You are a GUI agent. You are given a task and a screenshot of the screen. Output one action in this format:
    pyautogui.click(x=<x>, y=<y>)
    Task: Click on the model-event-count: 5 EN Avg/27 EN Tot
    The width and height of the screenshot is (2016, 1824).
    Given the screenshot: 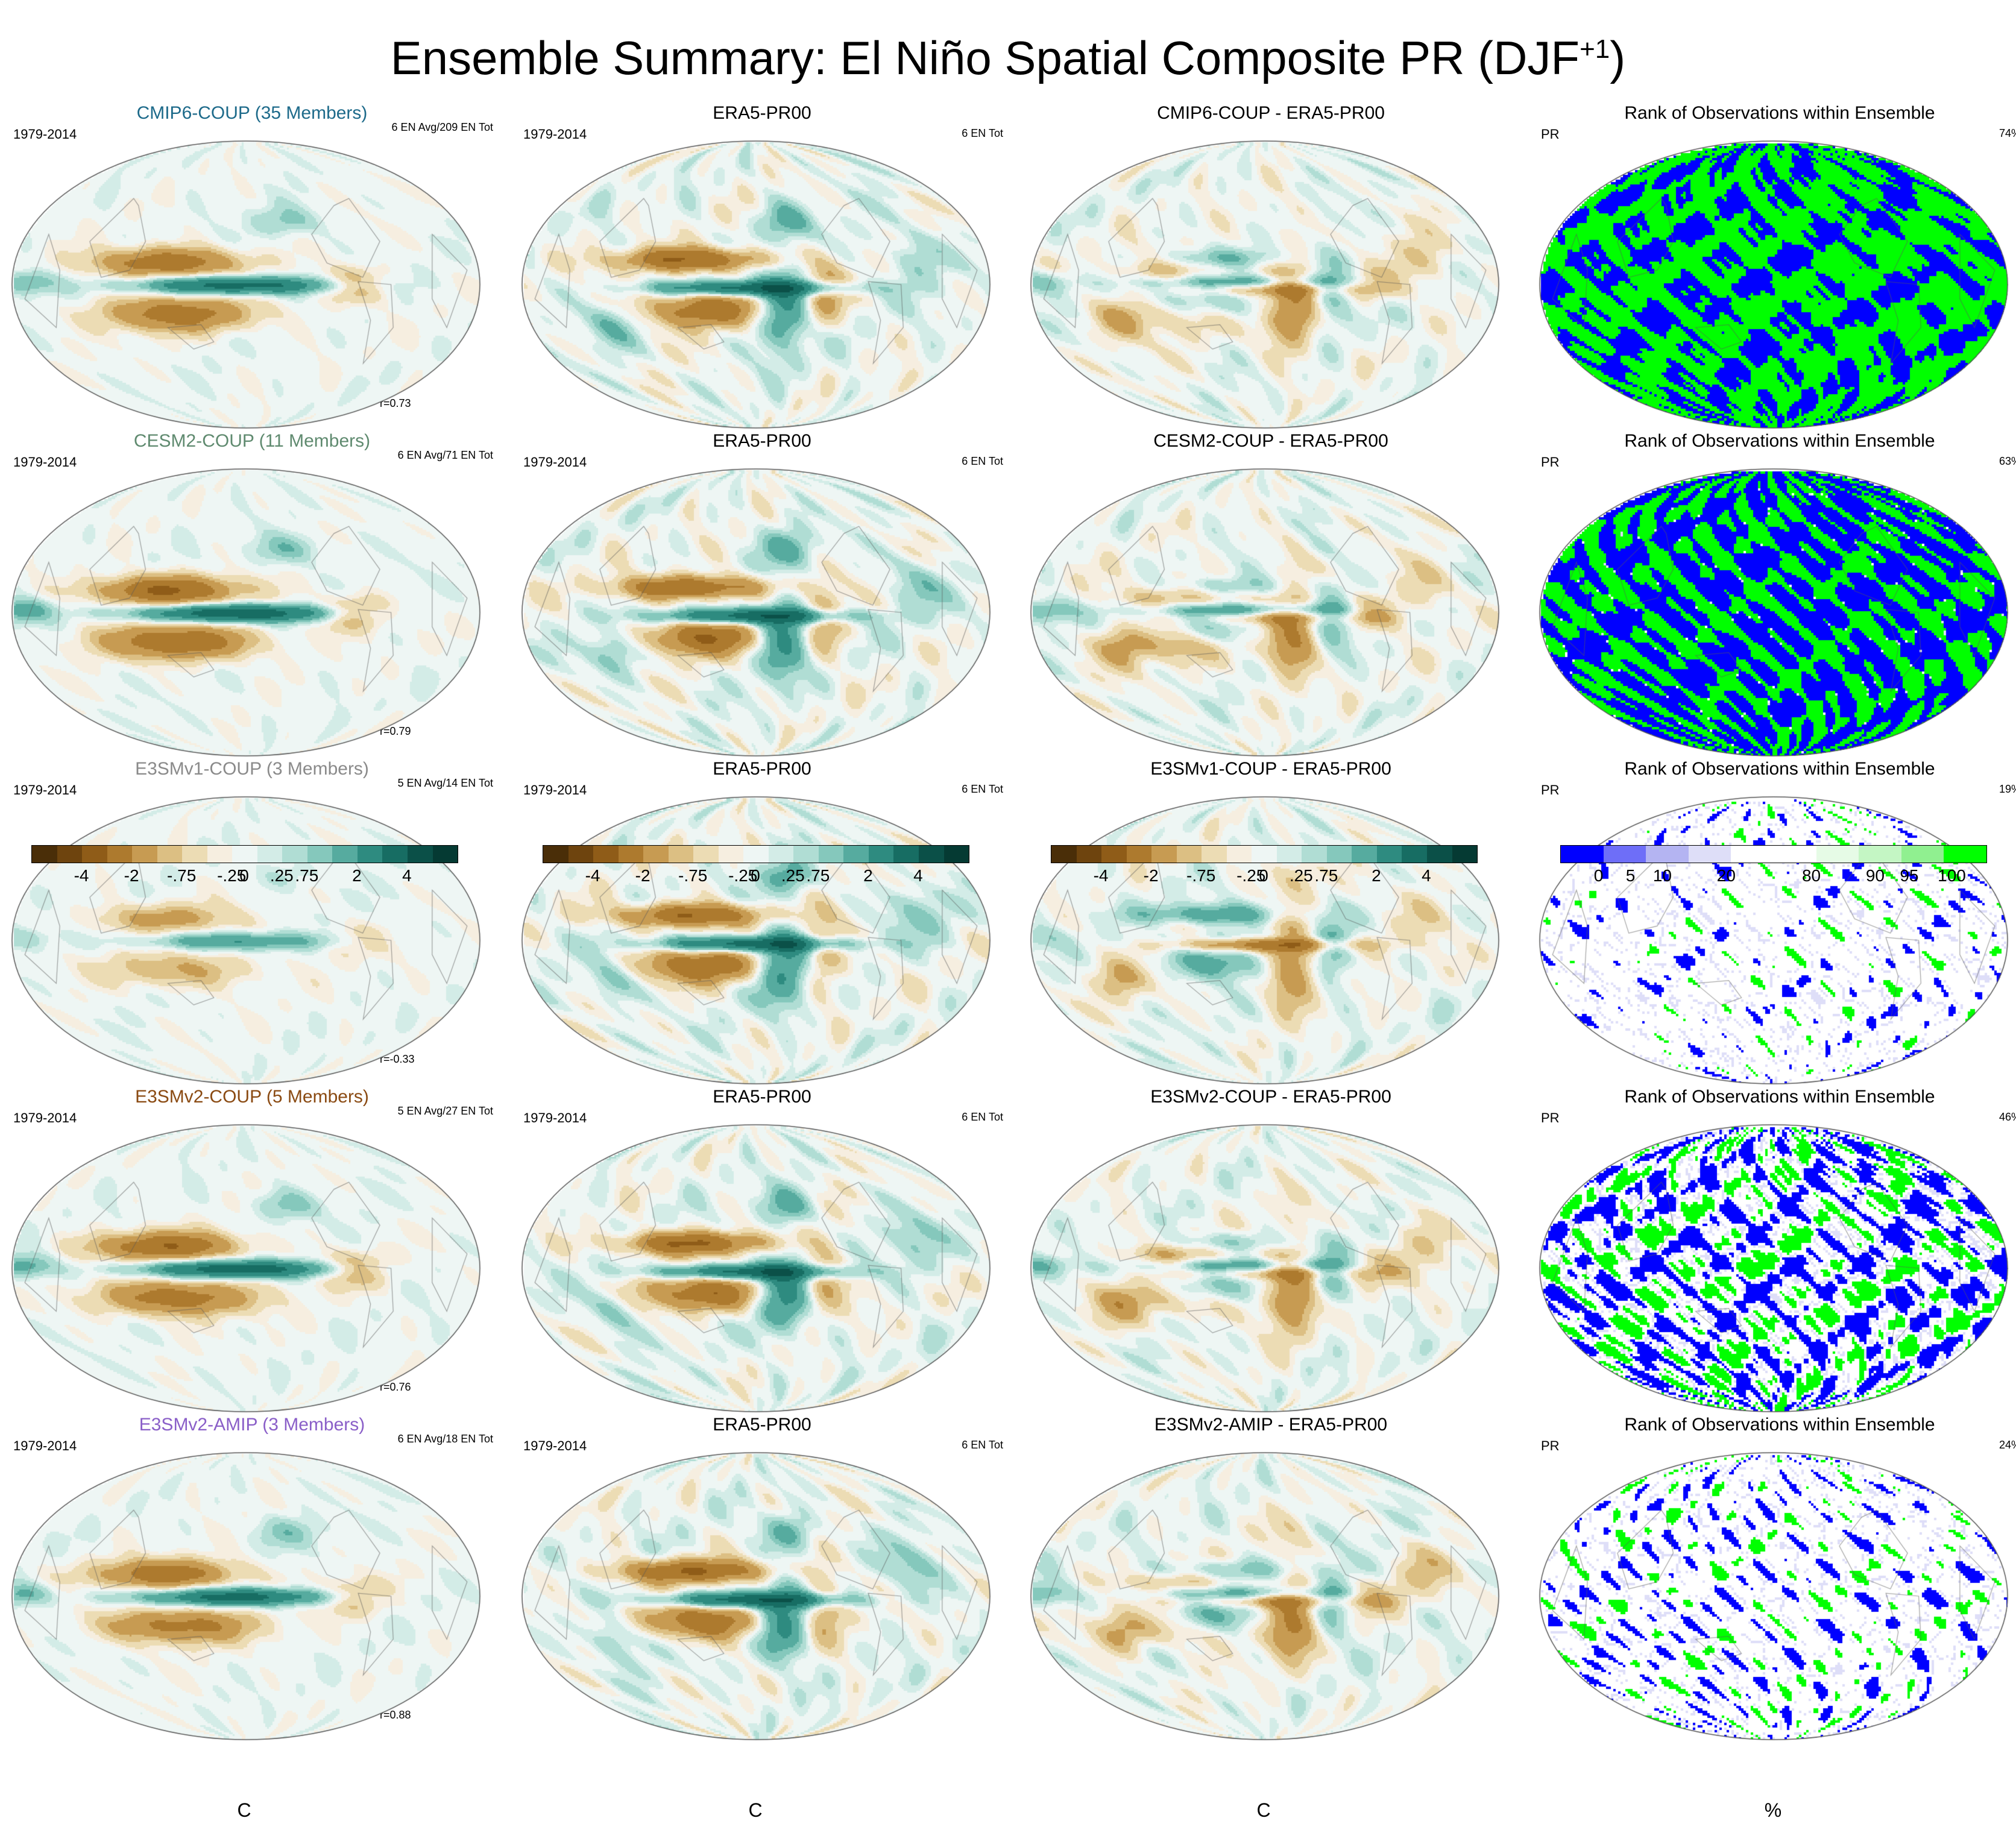 What is the action you would take?
    pyautogui.click(x=445, y=1111)
    